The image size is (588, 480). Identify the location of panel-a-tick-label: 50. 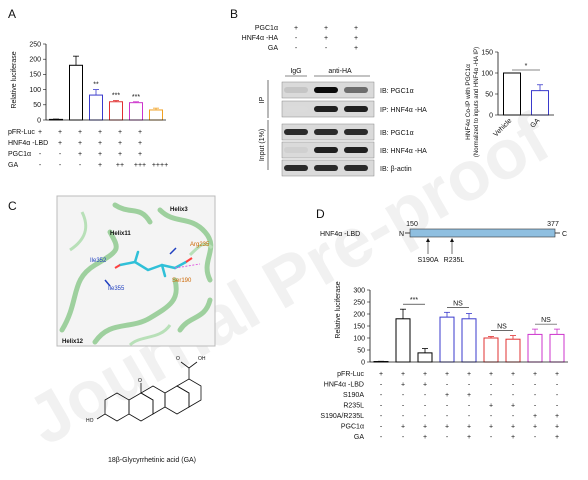
(37, 105).